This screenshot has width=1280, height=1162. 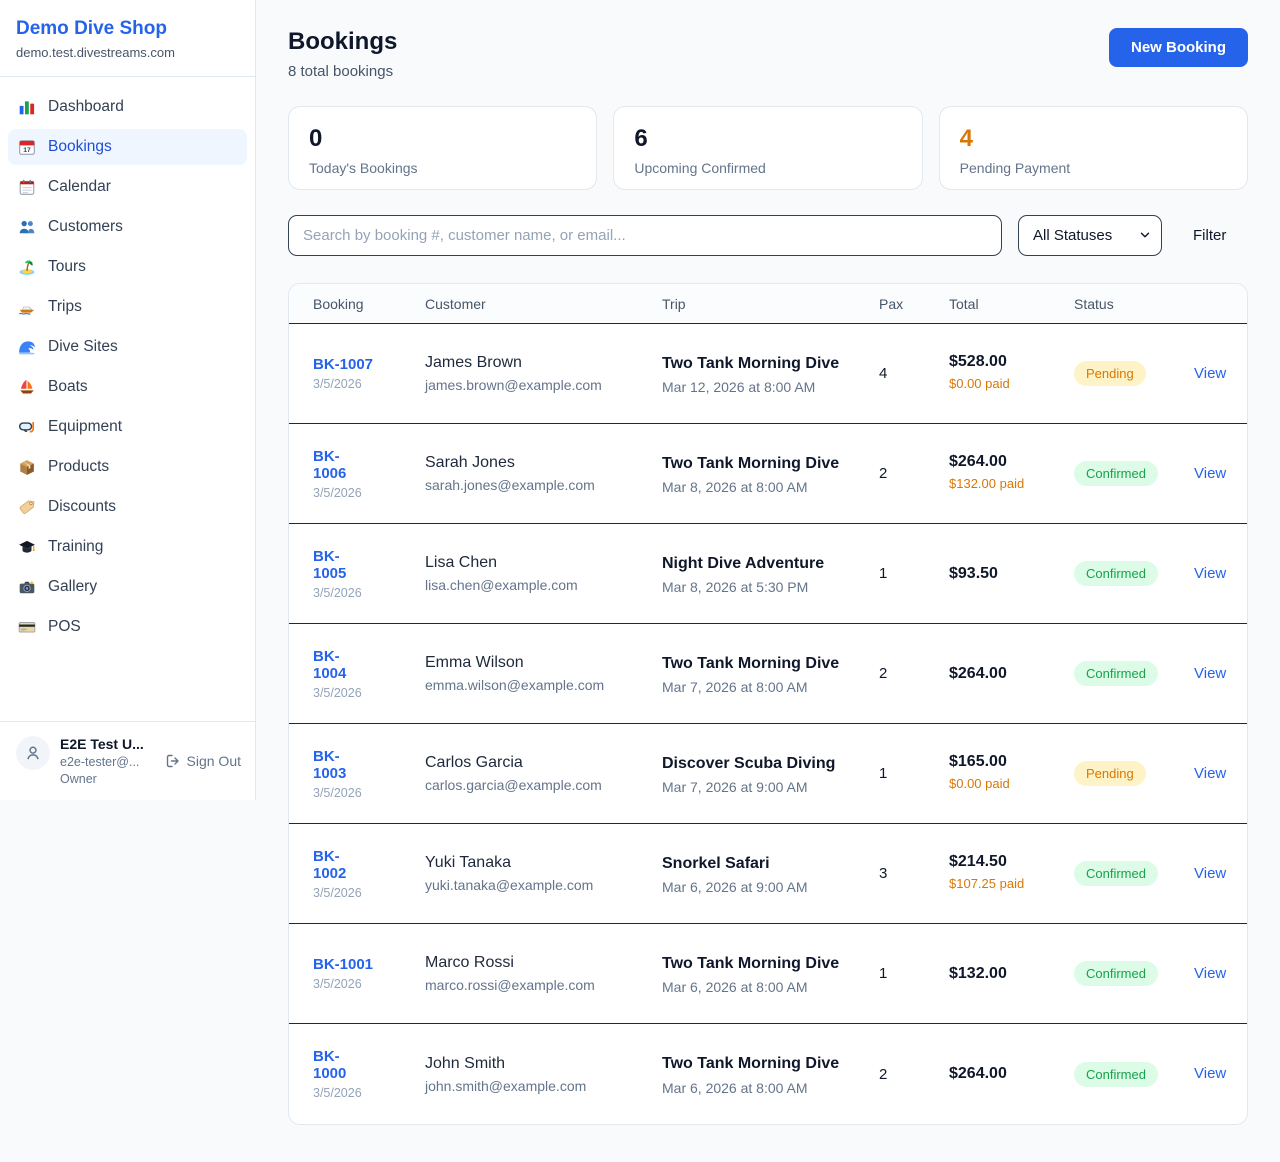 I want to click on customer-email: sarah.jones@example.com, so click(x=510, y=485).